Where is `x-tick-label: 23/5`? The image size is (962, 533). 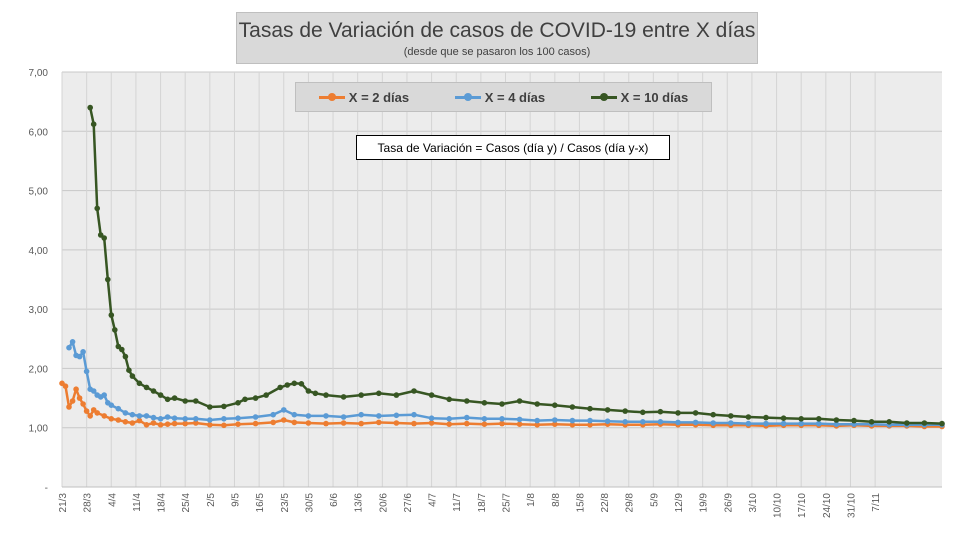
x-tick-label: 23/5 is located at coordinates (285, 503).